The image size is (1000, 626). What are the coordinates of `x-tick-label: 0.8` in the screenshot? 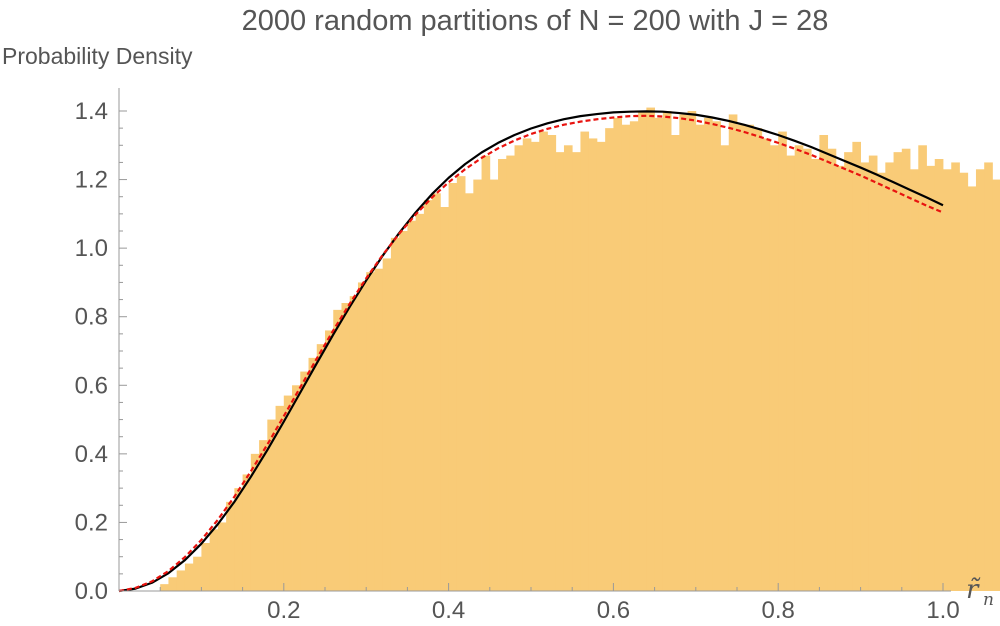 It's located at (778, 610).